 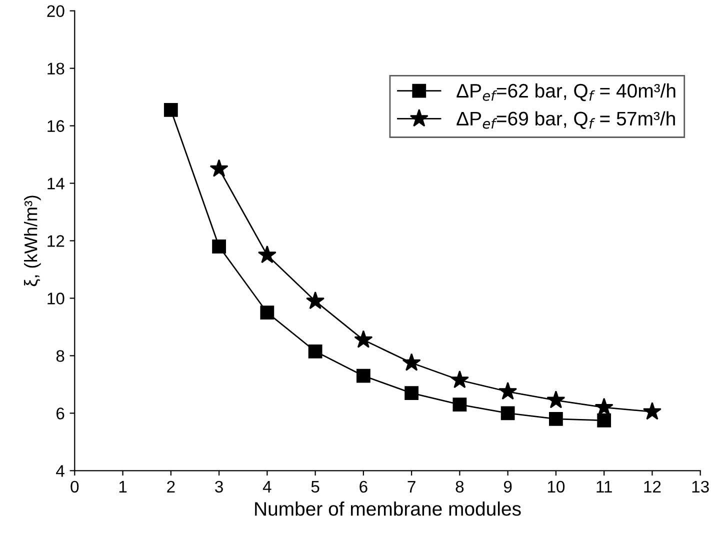 What do you see at coordinates (604, 486) in the screenshot?
I see `x-tick-label: 11` at bounding box center [604, 486].